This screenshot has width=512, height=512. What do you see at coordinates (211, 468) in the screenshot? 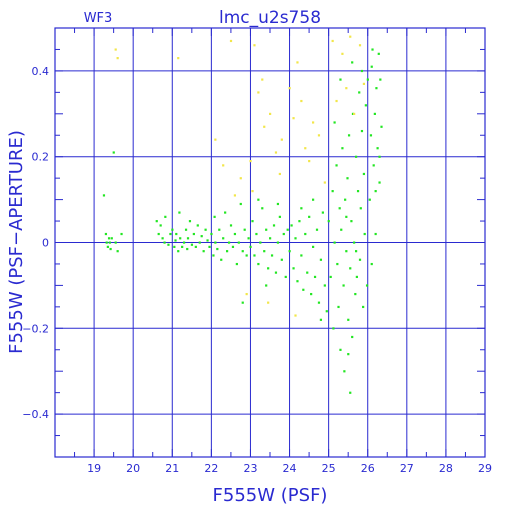
I see `x-tick-label: 22` at bounding box center [211, 468].